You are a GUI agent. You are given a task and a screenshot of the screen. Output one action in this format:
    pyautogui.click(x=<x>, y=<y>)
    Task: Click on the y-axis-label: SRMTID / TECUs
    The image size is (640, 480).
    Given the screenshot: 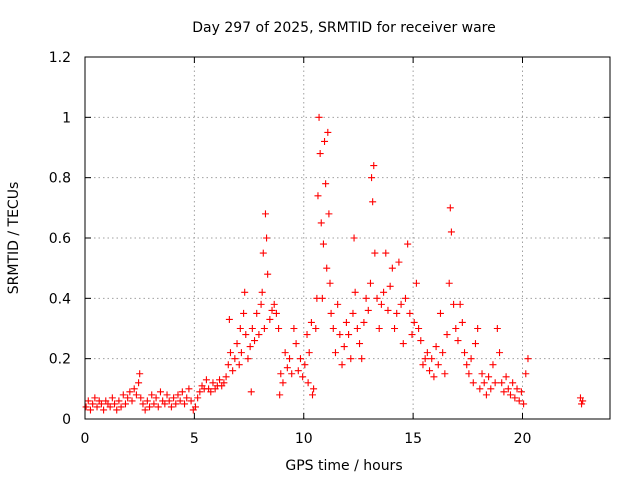 What is the action you would take?
    pyautogui.click(x=14, y=238)
    